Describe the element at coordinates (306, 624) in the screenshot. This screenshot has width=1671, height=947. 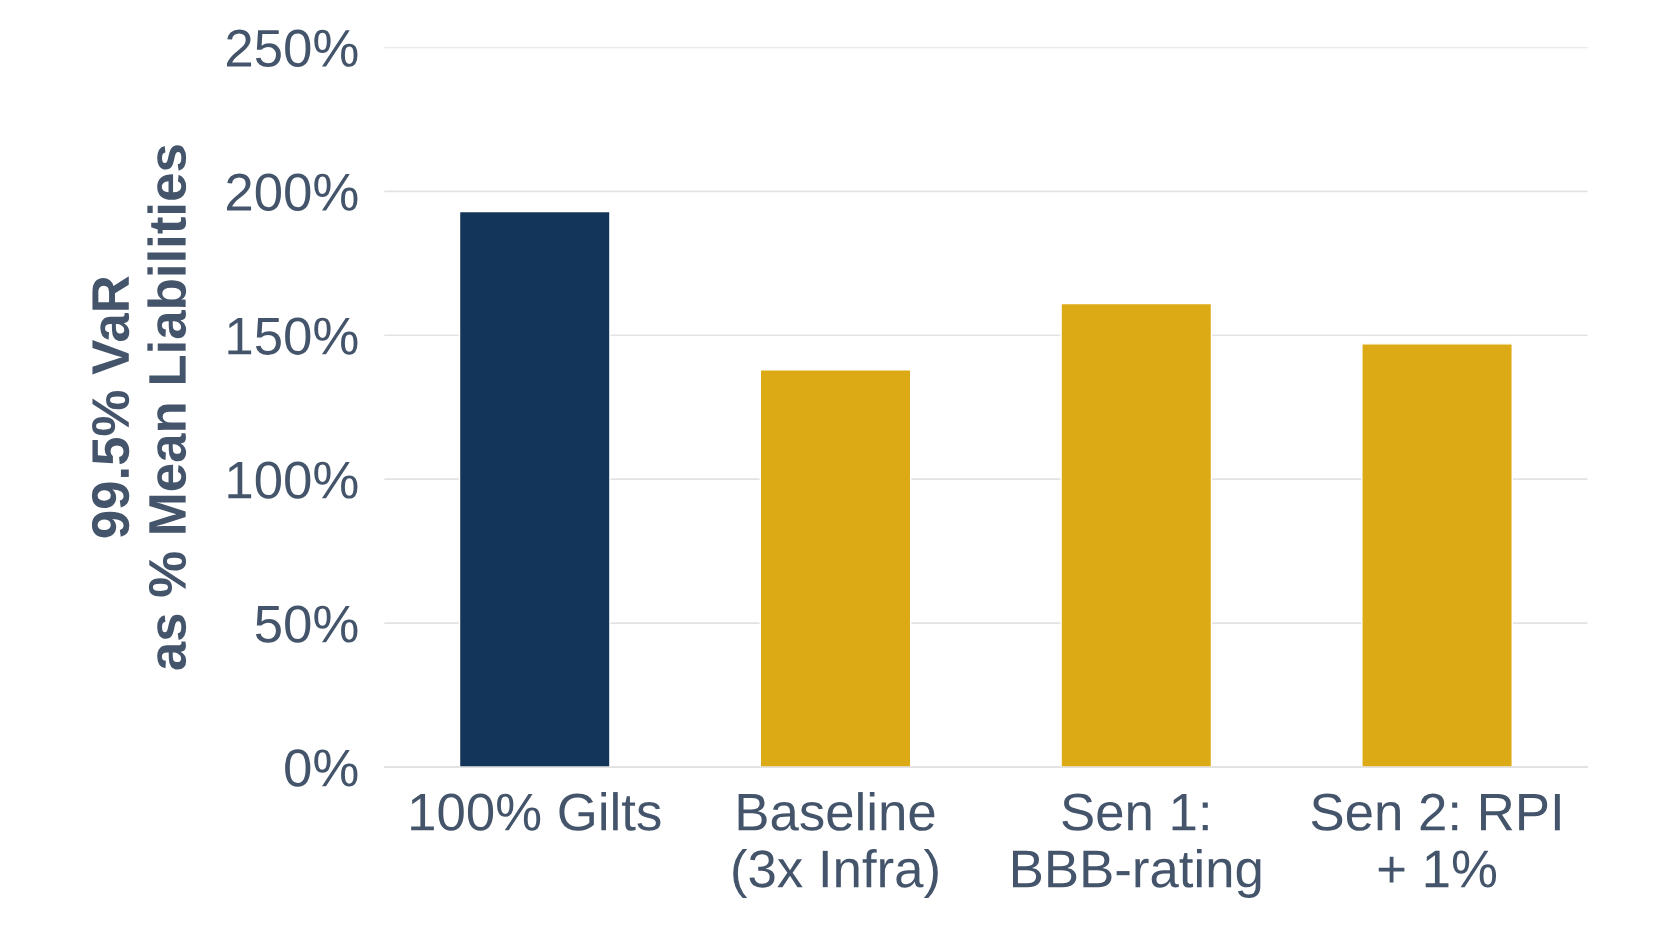
I see `y-tick-label: 50%` at that location.